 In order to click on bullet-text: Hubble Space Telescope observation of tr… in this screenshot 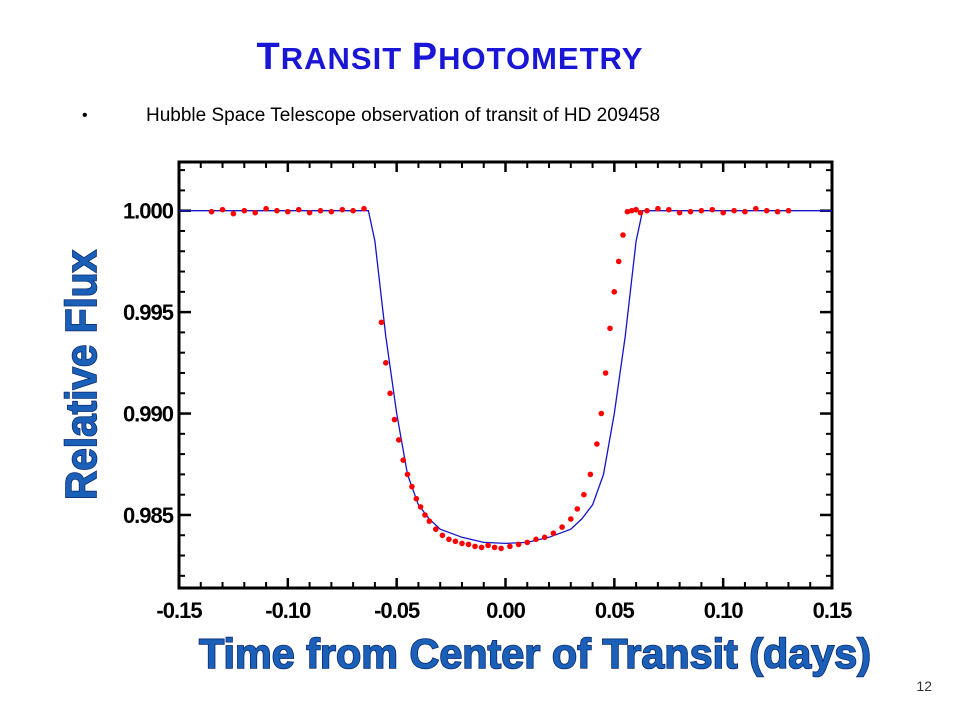, I will do `click(403, 115)`.